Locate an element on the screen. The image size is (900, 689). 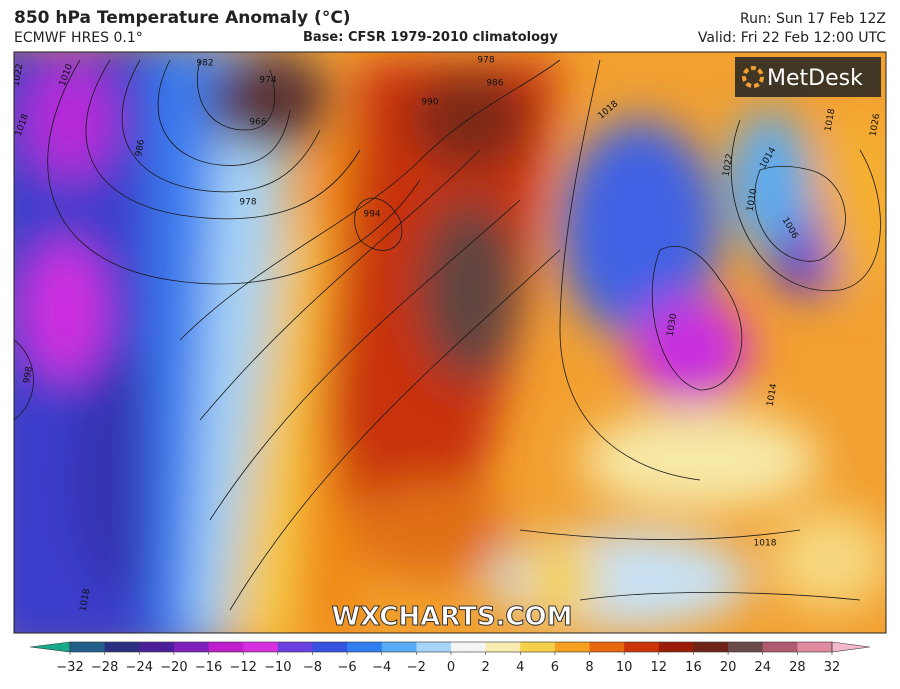
isobar-label: 974 is located at coordinates (267, 81).